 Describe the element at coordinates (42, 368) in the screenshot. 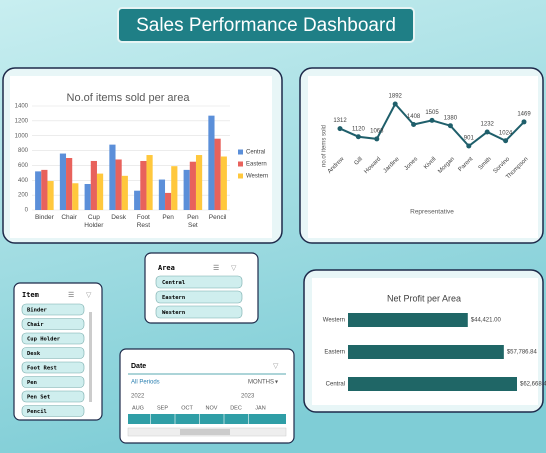

I see `slicer-item: Foot Rest` at that location.